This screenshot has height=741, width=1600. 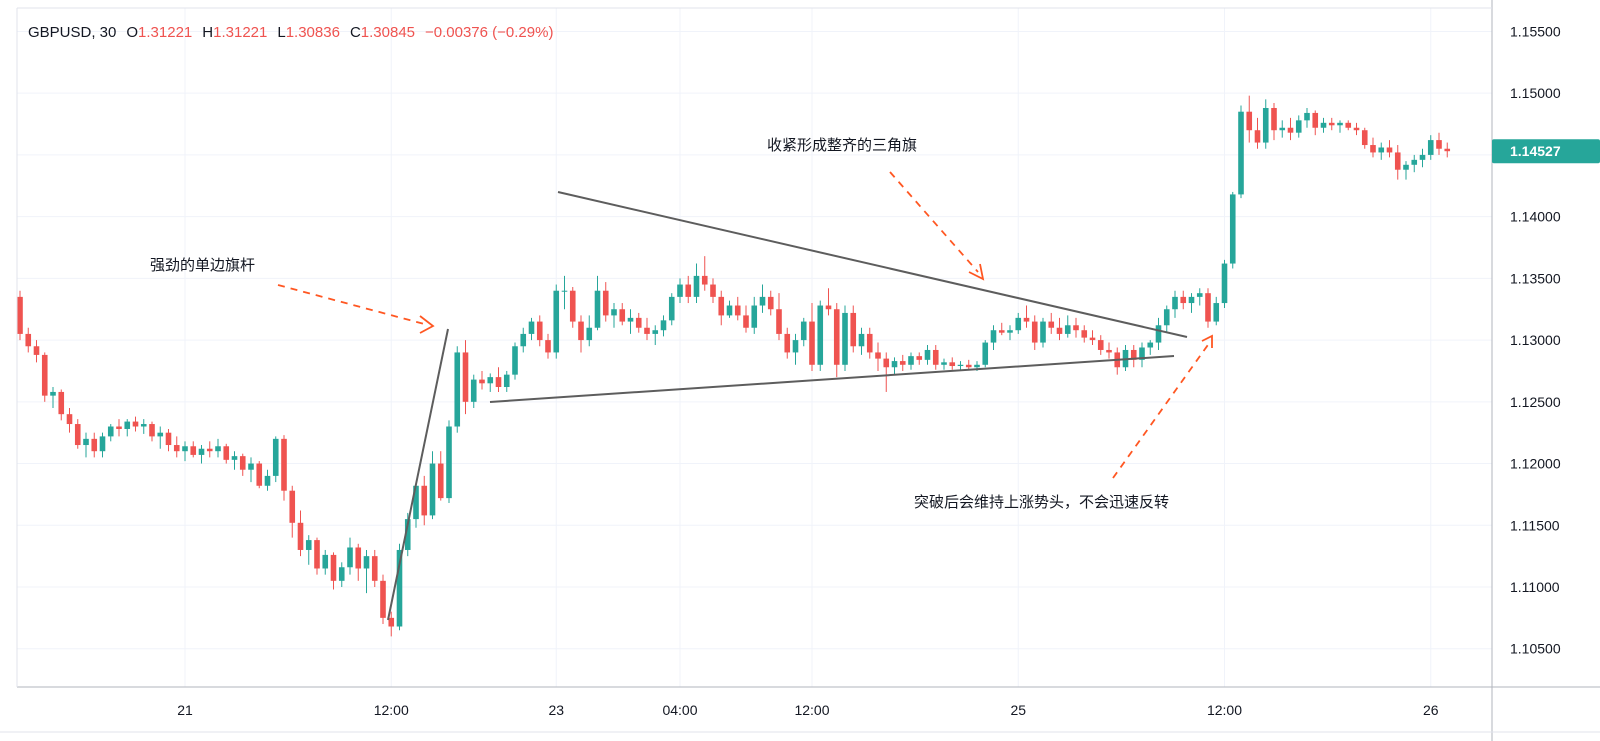 What do you see at coordinates (1535, 464) in the screenshot?
I see `price-tick-label: 1.12000` at bounding box center [1535, 464].